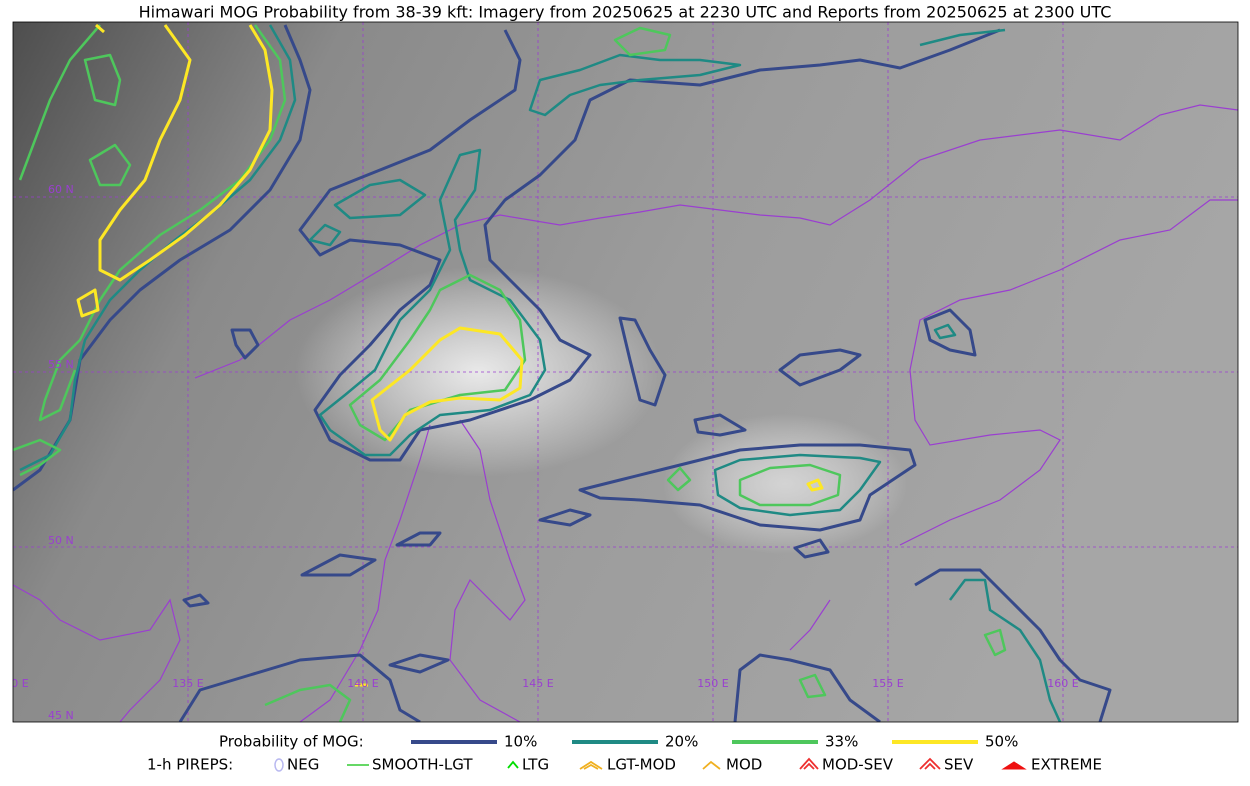 The height and width of the screenshot is (786, 1250). Describe the element at coordinates (959, 765) in the screenshot. I see `legend-label: SEV` at that location.